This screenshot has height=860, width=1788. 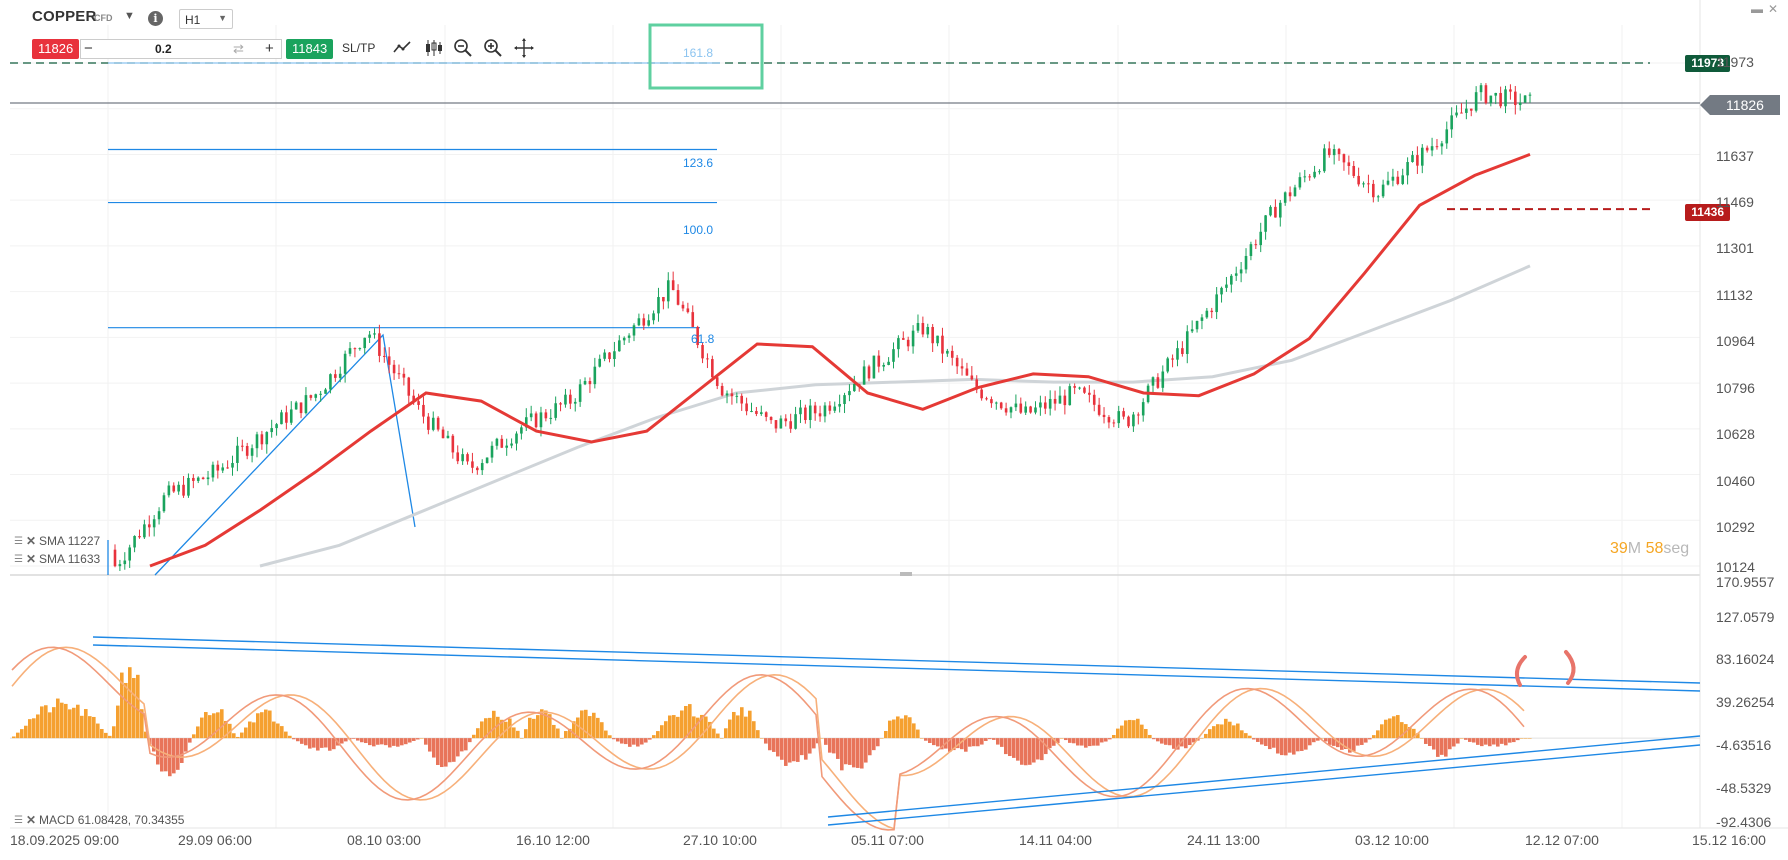 What do you see at coordinates (238, 48) in the screenshot?
I see `swap-icon: ⇄` at bounding box center [238, 48].